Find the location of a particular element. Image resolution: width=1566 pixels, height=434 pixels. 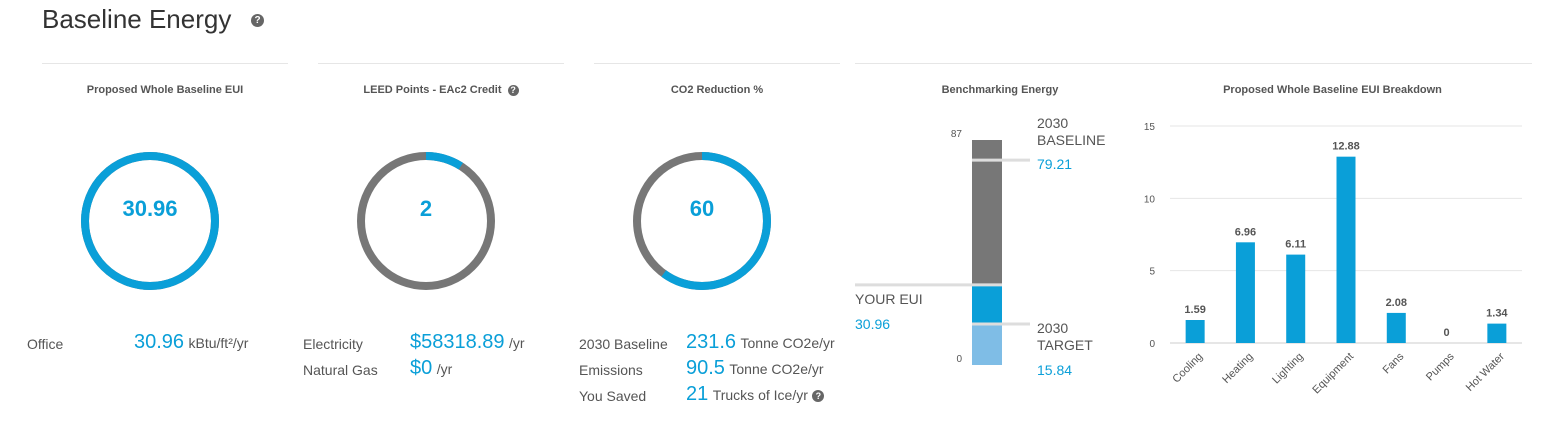

row-label: Office is located at coordinates (45, 344).